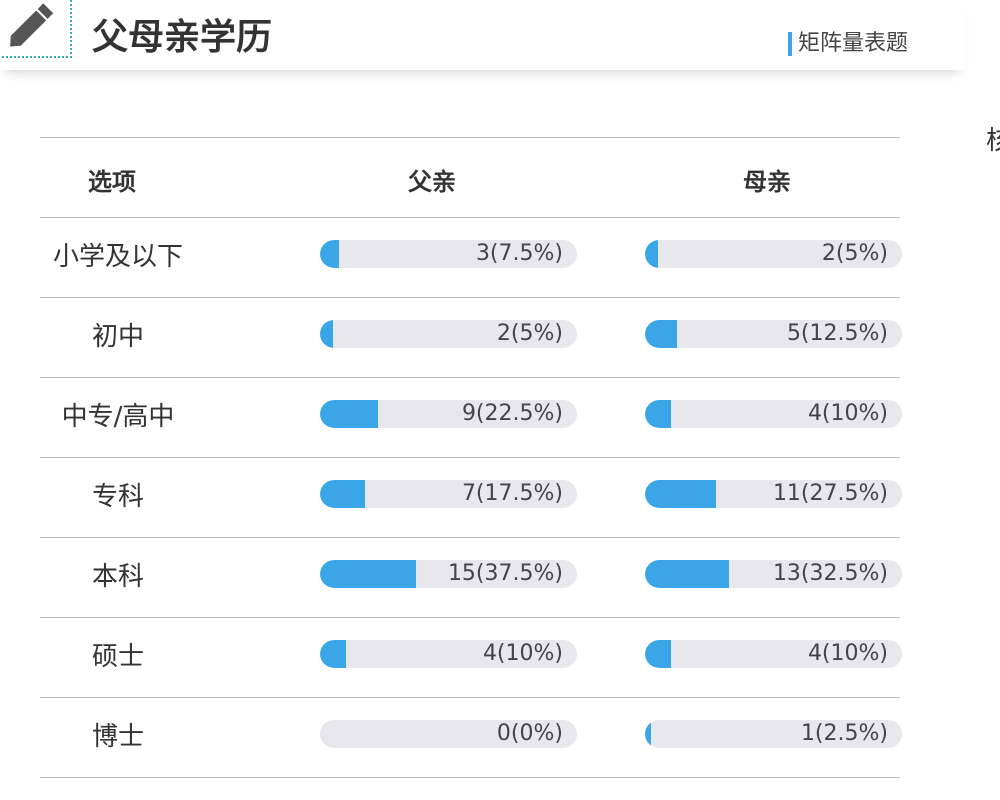  Describe the element at coordinates (773, 734) in the screenshot. I see `bar-track: 1(2.5%)` at that location.